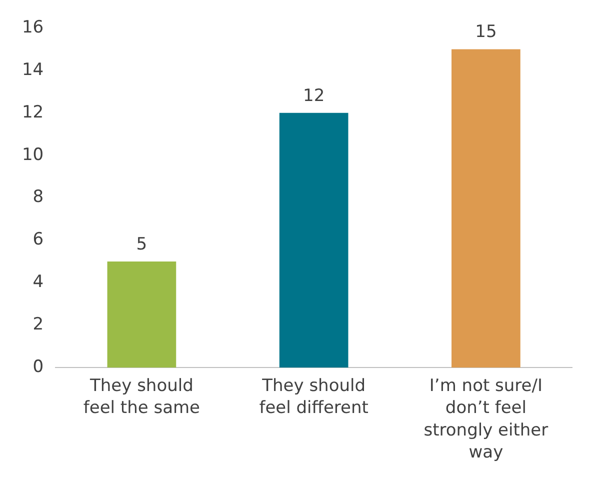 The width and height of the screenshot is (592, 482). I want to click on y-tick-label: 10, so click(33, 154).